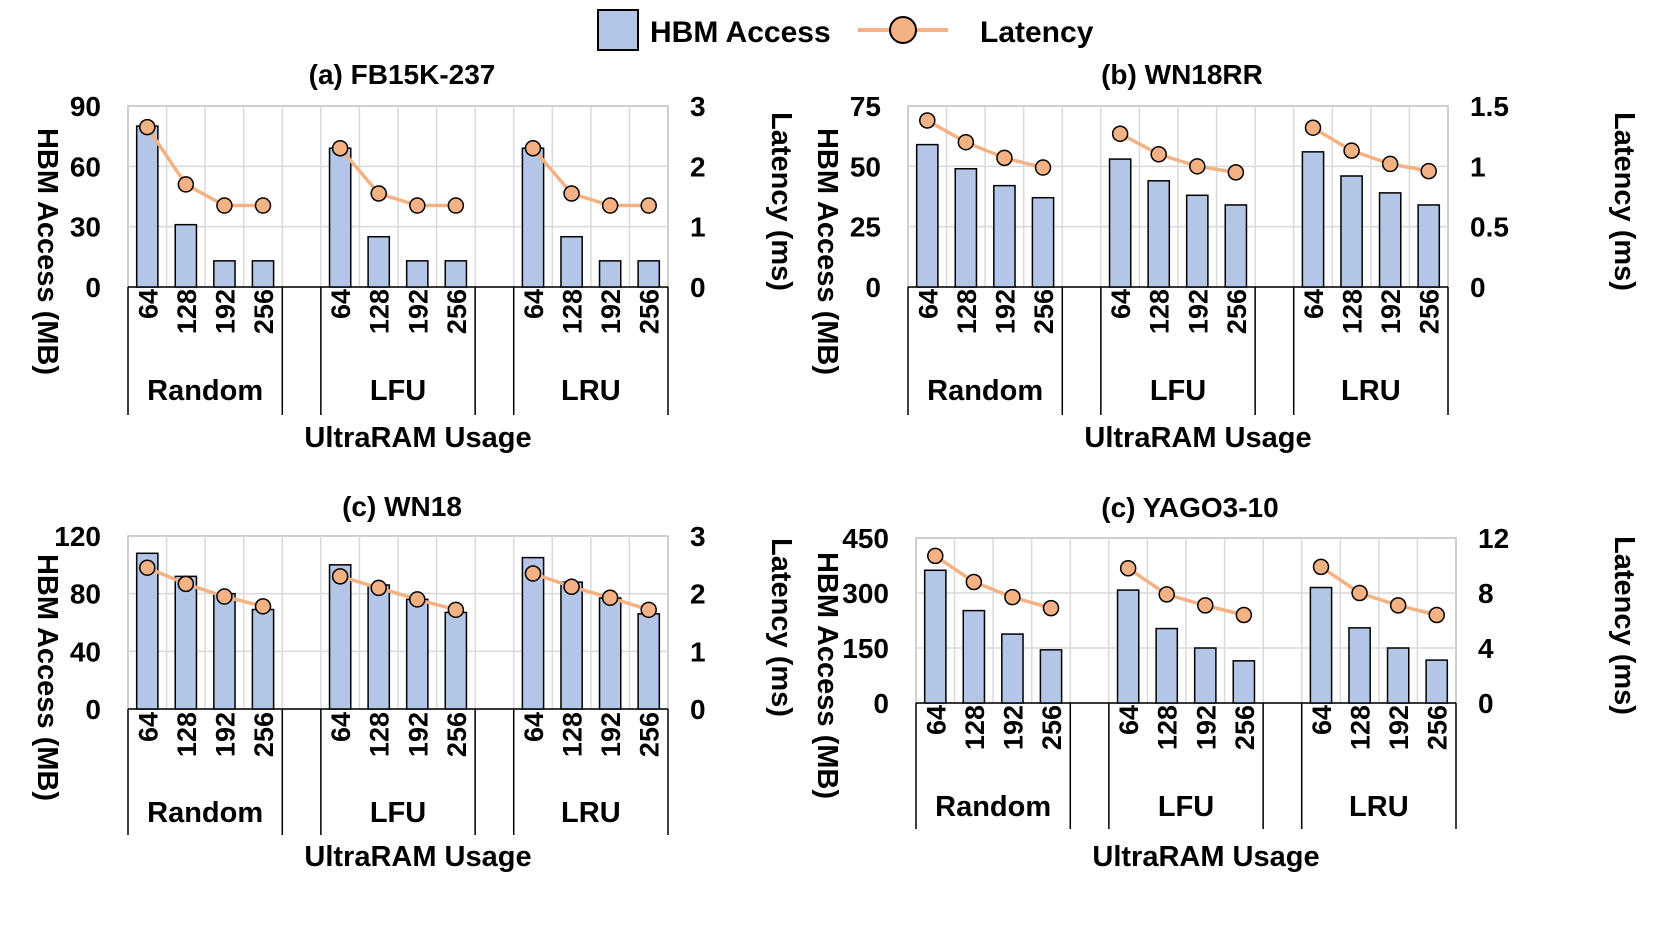 The height and width of the screenshot is (934, 1661). What do you see at coordinates (85, 227) in the screenshot?
I see `y-tick-label: 30` at bounding box center [85, 227].